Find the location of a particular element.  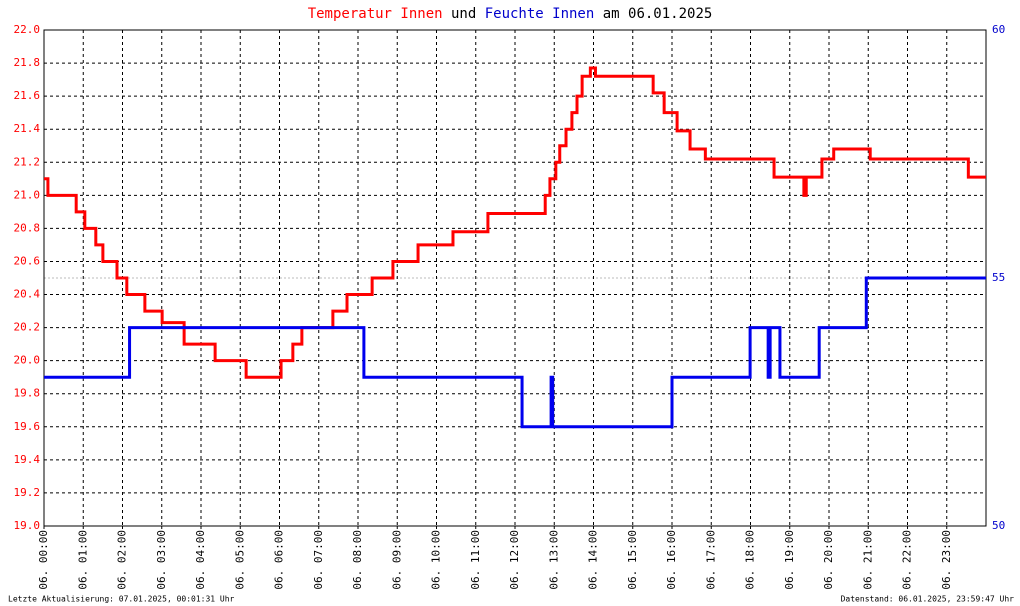

title-part: Feuchte Innen is located at coordinates (540, 14).